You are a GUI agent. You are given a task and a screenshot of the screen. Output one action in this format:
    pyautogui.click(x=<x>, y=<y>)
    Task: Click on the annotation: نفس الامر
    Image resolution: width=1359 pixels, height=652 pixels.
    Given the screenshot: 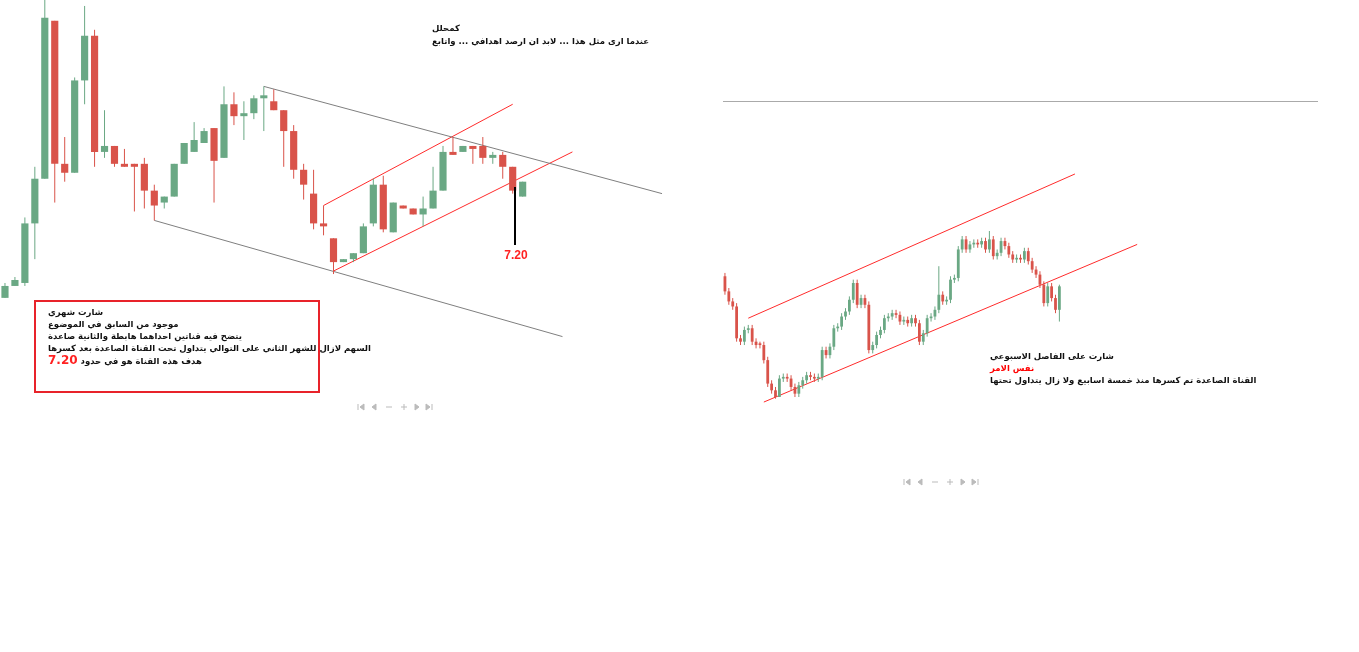 What is the action you would take?
    pyautogui.click(x=1012, y=368)
    